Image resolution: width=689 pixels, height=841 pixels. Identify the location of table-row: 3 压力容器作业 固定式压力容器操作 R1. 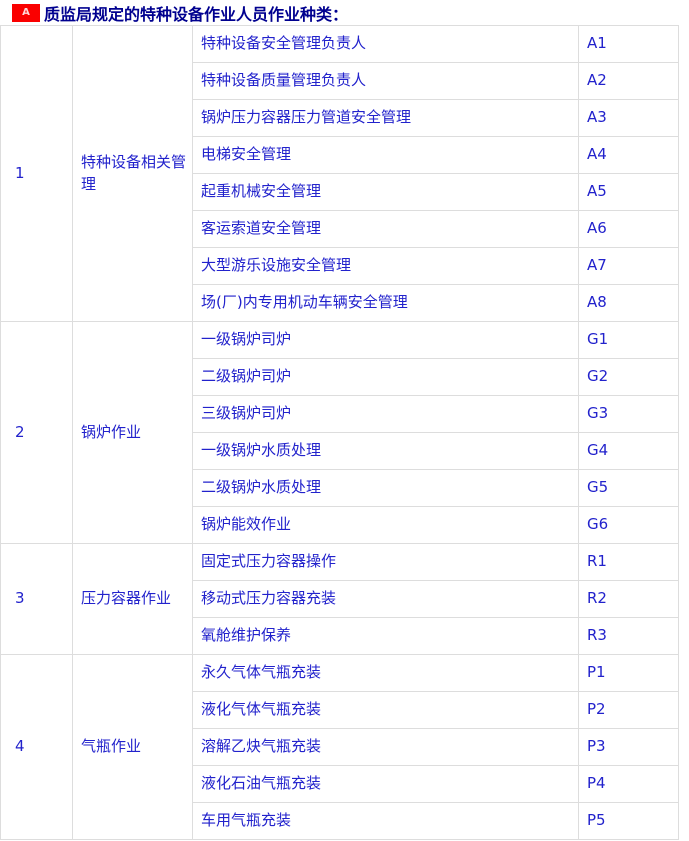
(339, 599).